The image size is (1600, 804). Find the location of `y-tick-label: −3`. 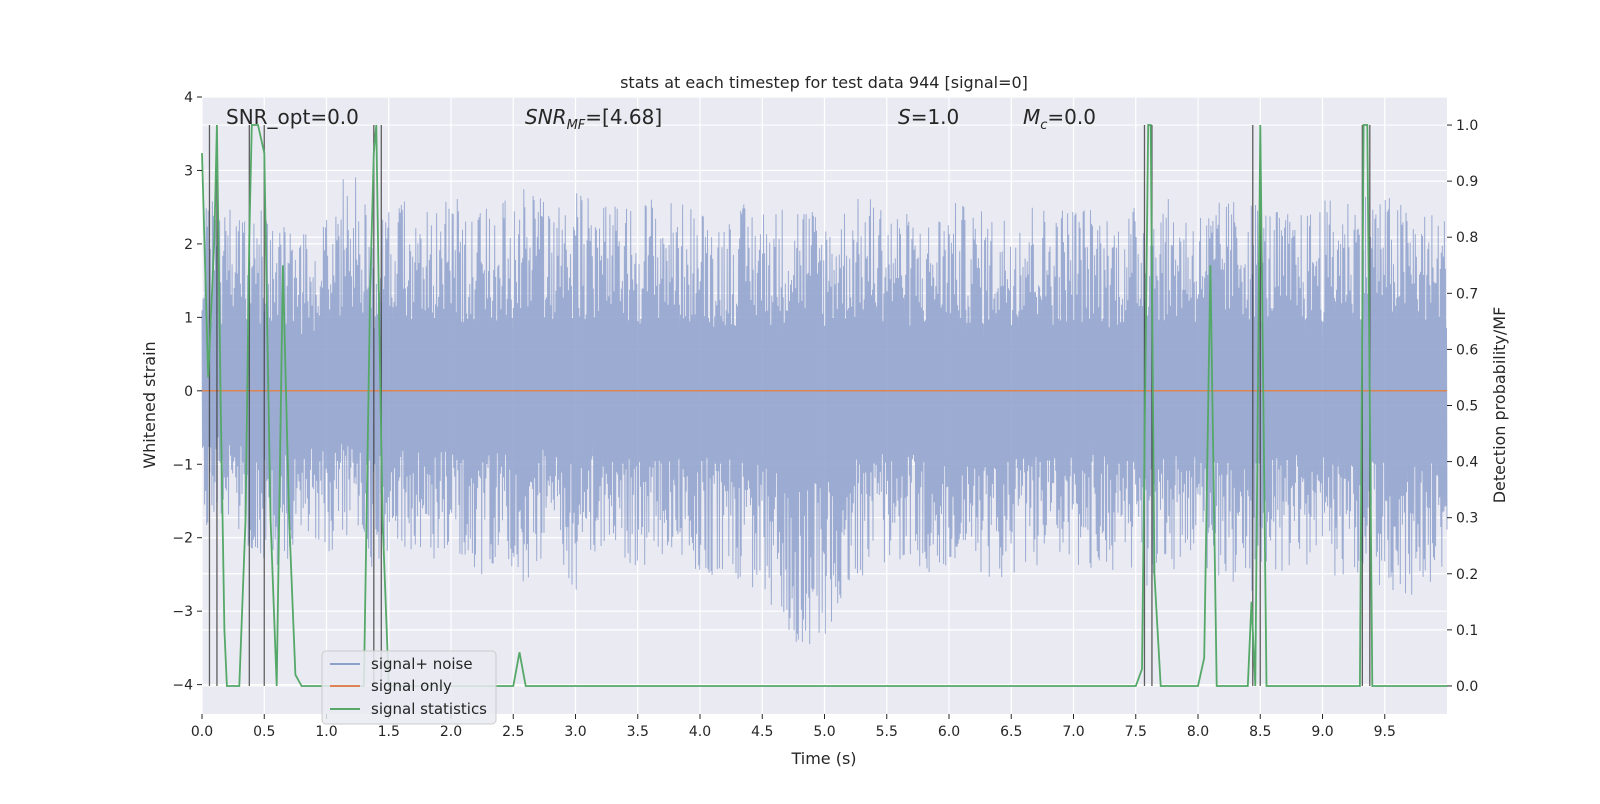

y-tick-label: −3 is located at coordinates (182, 612).